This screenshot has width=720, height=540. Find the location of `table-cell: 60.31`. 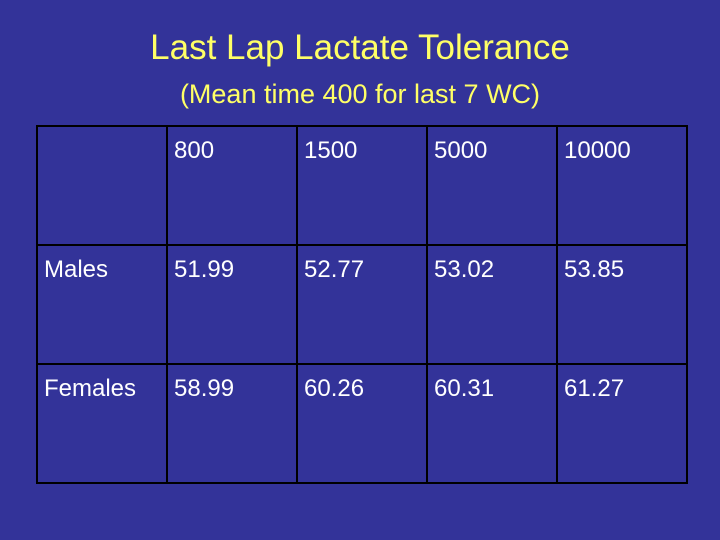

table-cell: 60.31 is located at coordinates (492, 423).